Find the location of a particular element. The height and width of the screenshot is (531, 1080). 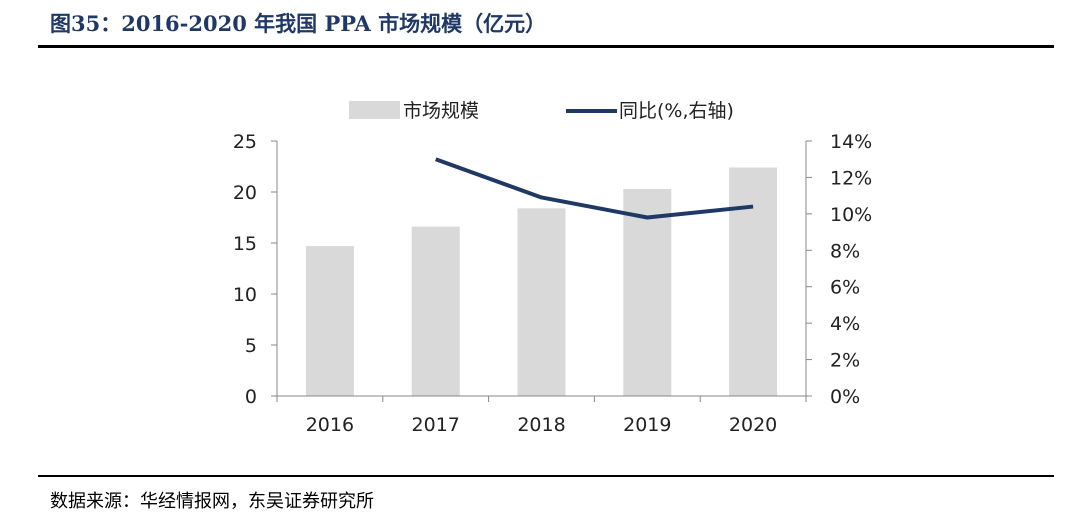

right-tick-label: 14% is located at coordinates (851, 142).